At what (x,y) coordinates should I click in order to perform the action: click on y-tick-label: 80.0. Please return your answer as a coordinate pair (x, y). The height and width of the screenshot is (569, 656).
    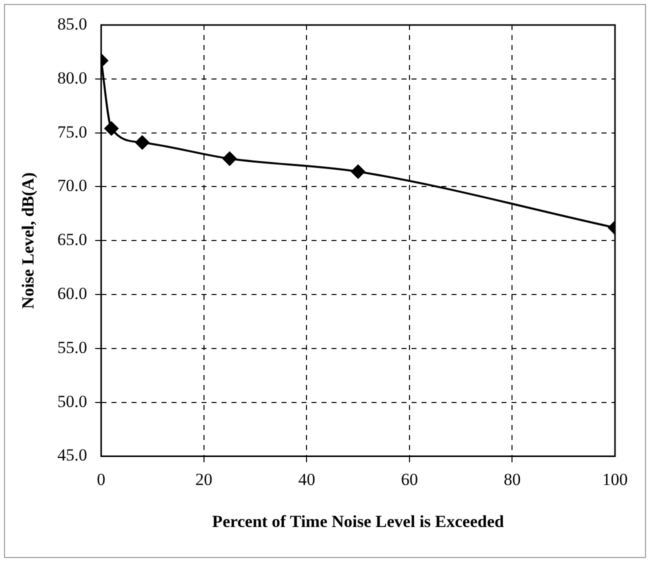
    Looking at the image, I should click on (72, 78).